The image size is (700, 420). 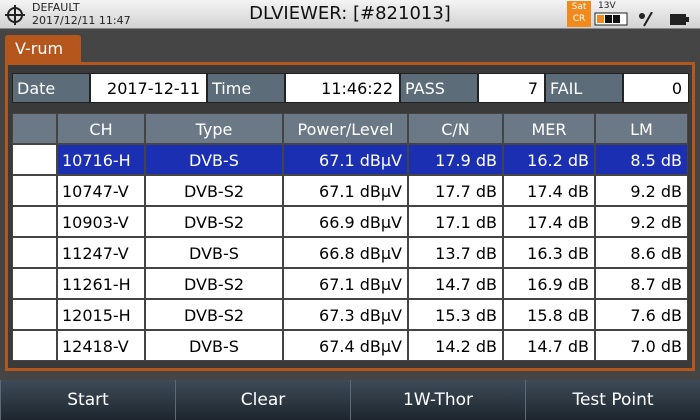 What do you see at coordinates (549, 159) in the screenshot?
I see `table-cell: 16.2 dB` at bounding box center [549, 159].